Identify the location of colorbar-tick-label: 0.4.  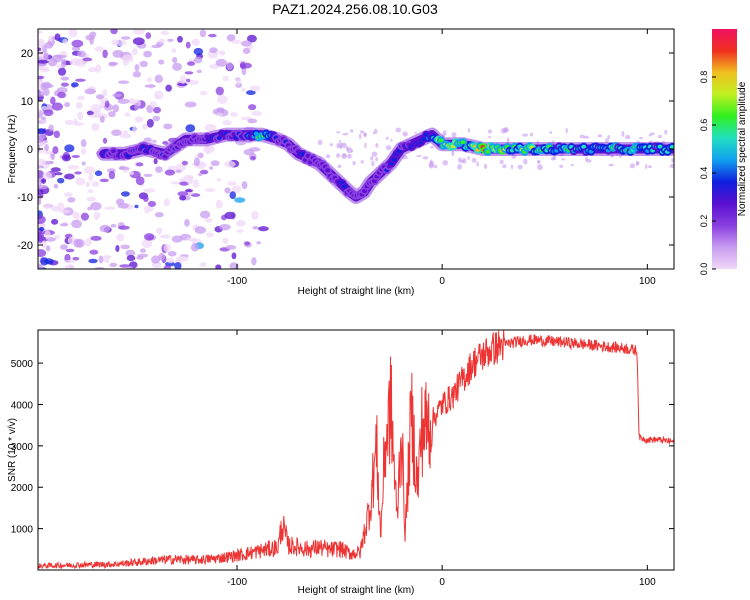
(704, 173).